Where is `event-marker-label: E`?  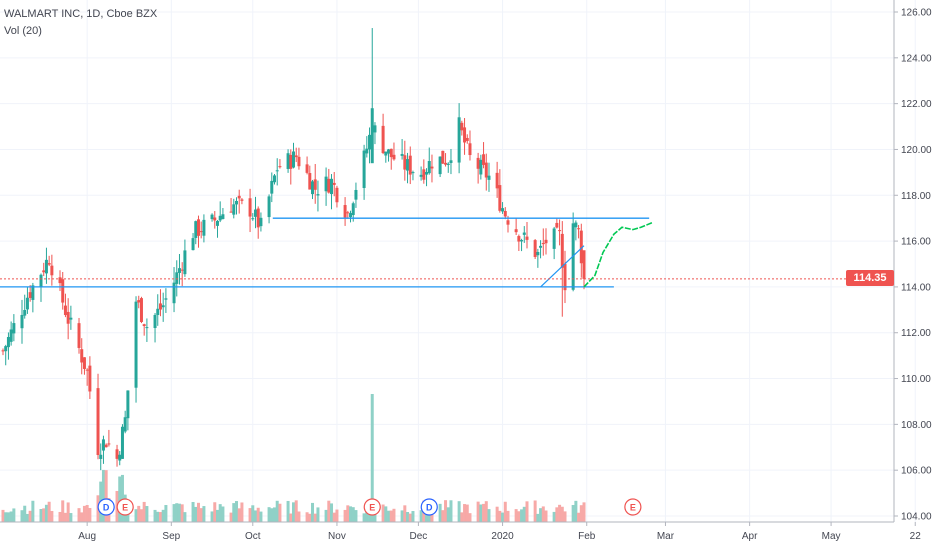 event-marker-label: E is located at coordinates (372, 508).